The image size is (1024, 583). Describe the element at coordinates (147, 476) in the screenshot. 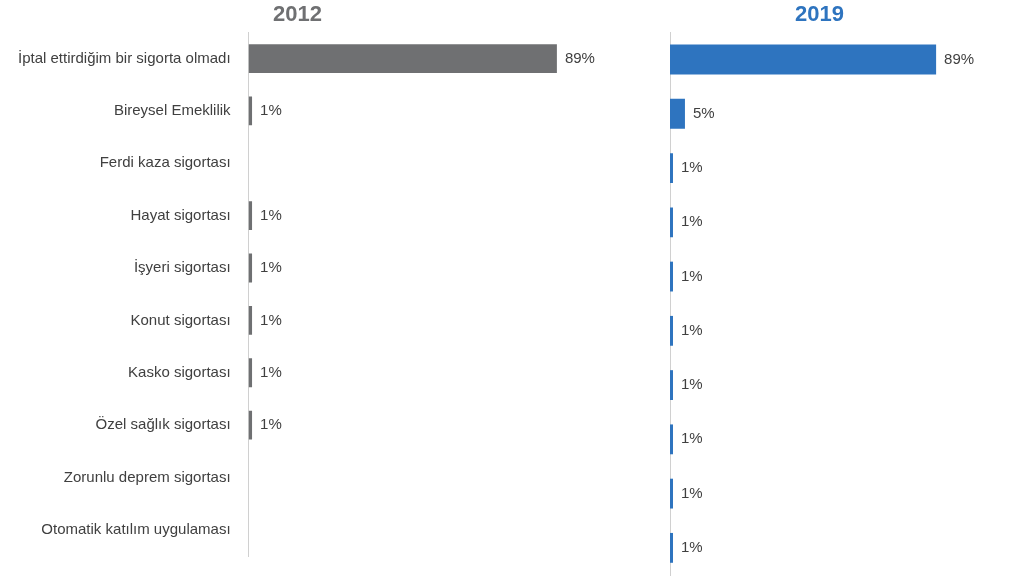

I see `y-tick-label: Zorunlu deprem sigortası` at that location.